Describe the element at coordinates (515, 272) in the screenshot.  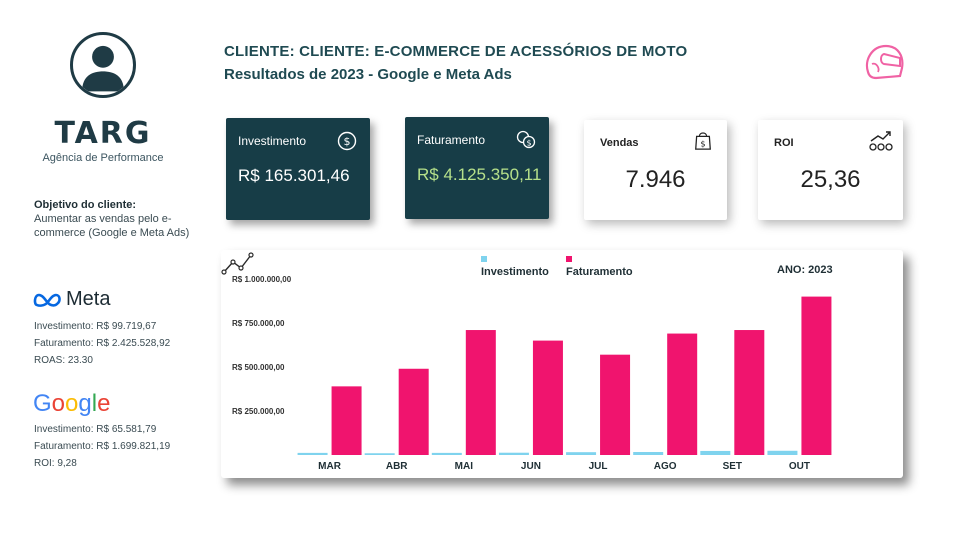
I see `legend-label-investimento: Investimento` at that location.